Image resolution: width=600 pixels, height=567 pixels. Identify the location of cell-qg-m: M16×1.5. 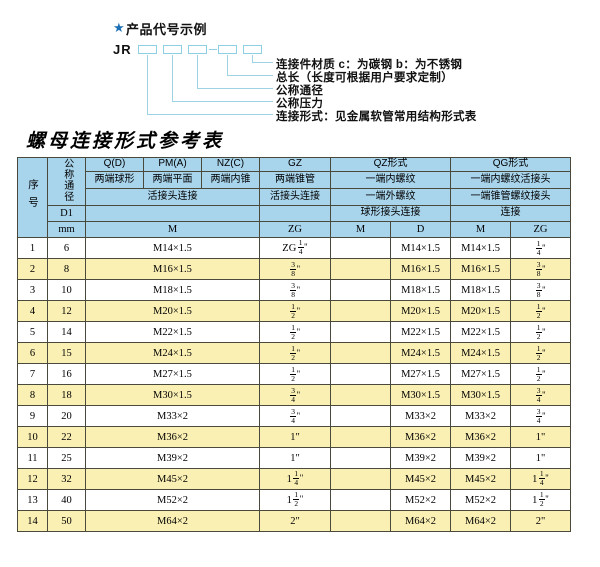
(481, 269).